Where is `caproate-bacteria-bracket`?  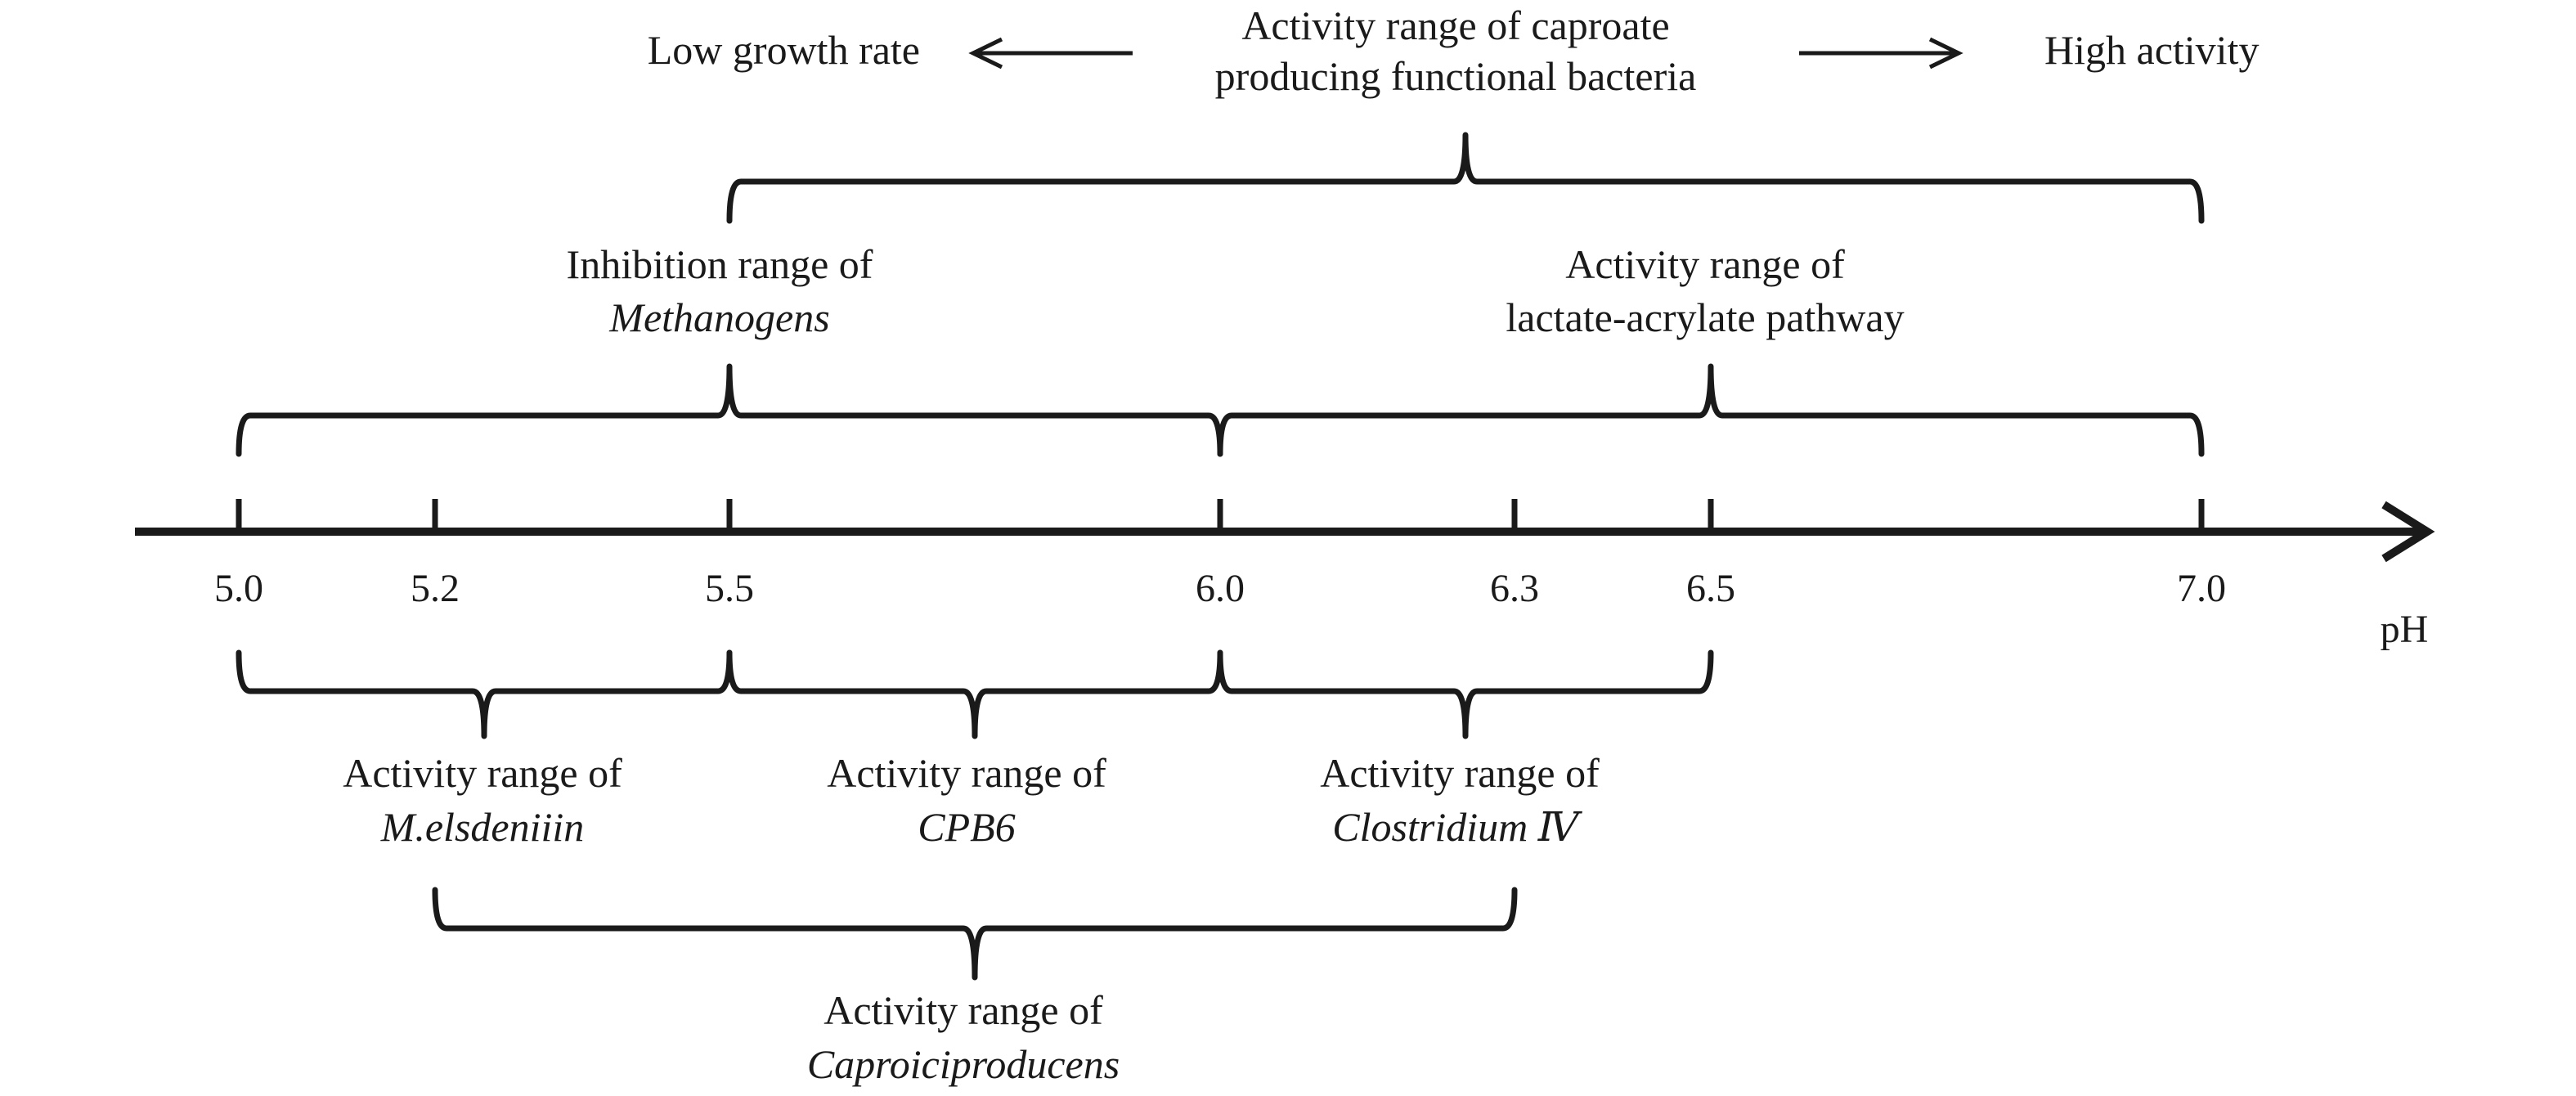 caproate-bacteria-bracket is located at coordinates (1465, 178).